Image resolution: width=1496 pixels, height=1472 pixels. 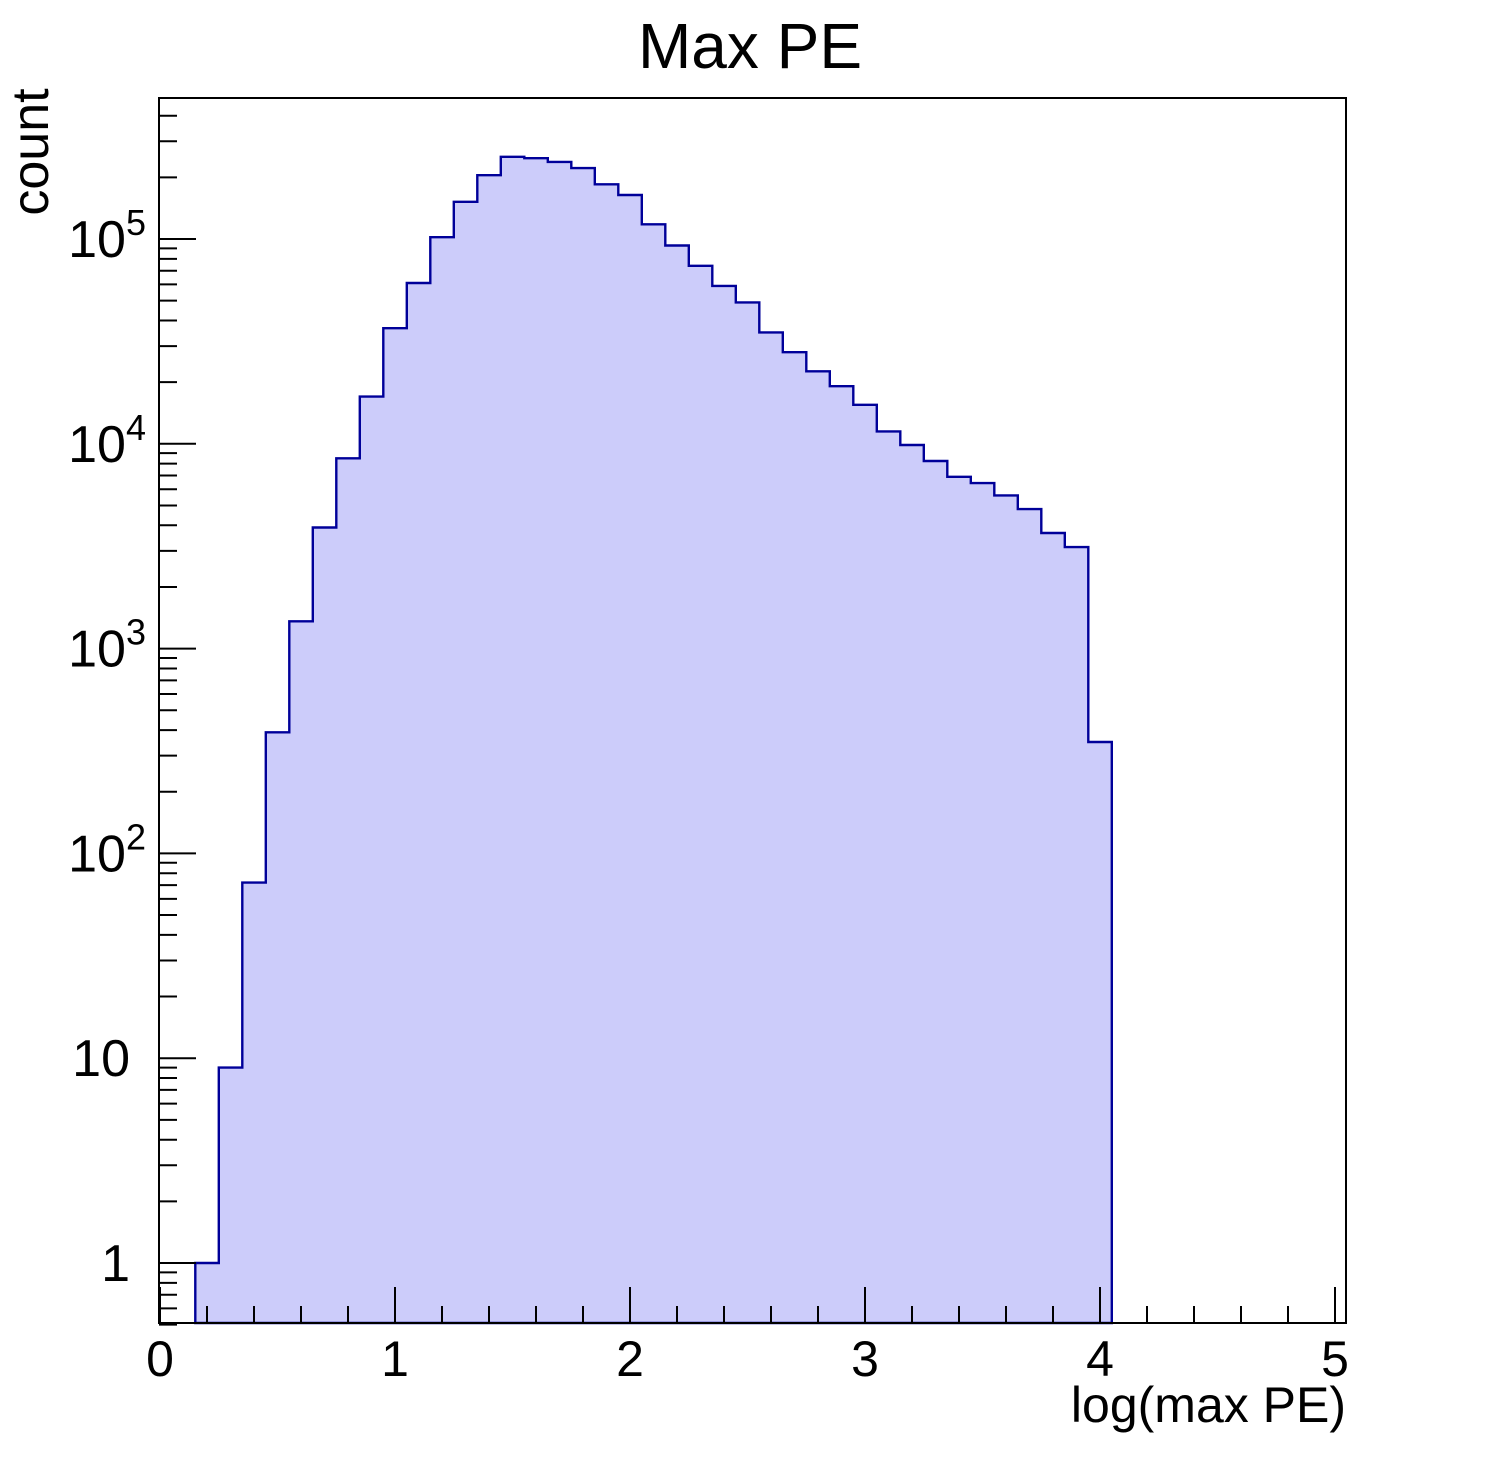 What do you see at coordinates (160, 1359) in the screenshot?
I see `x-tick-label: 0` at bounding box center [160, 1359].